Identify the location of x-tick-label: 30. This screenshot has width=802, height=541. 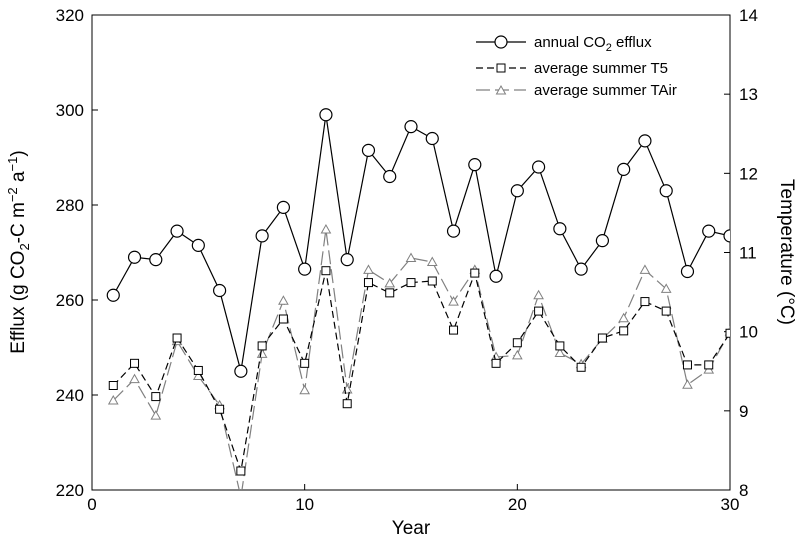
(730, 504).